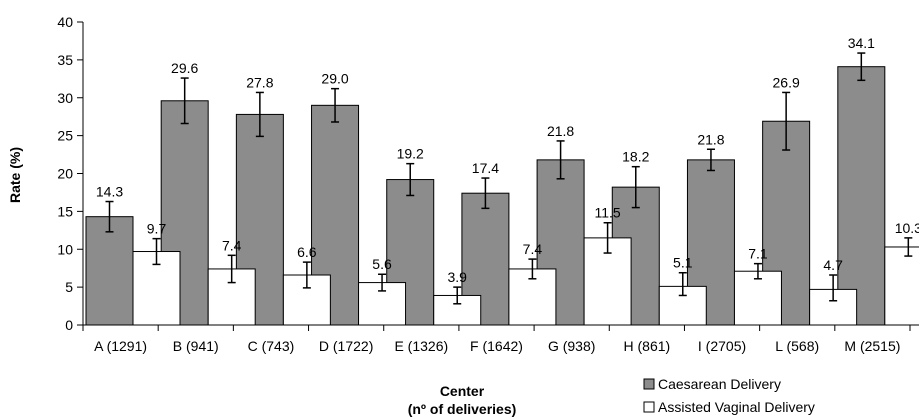  What do you see at coordinates (184, 68) in the screenshot?
I see `data-label-caesarean: 29.6` at bounding box center [184, 68].